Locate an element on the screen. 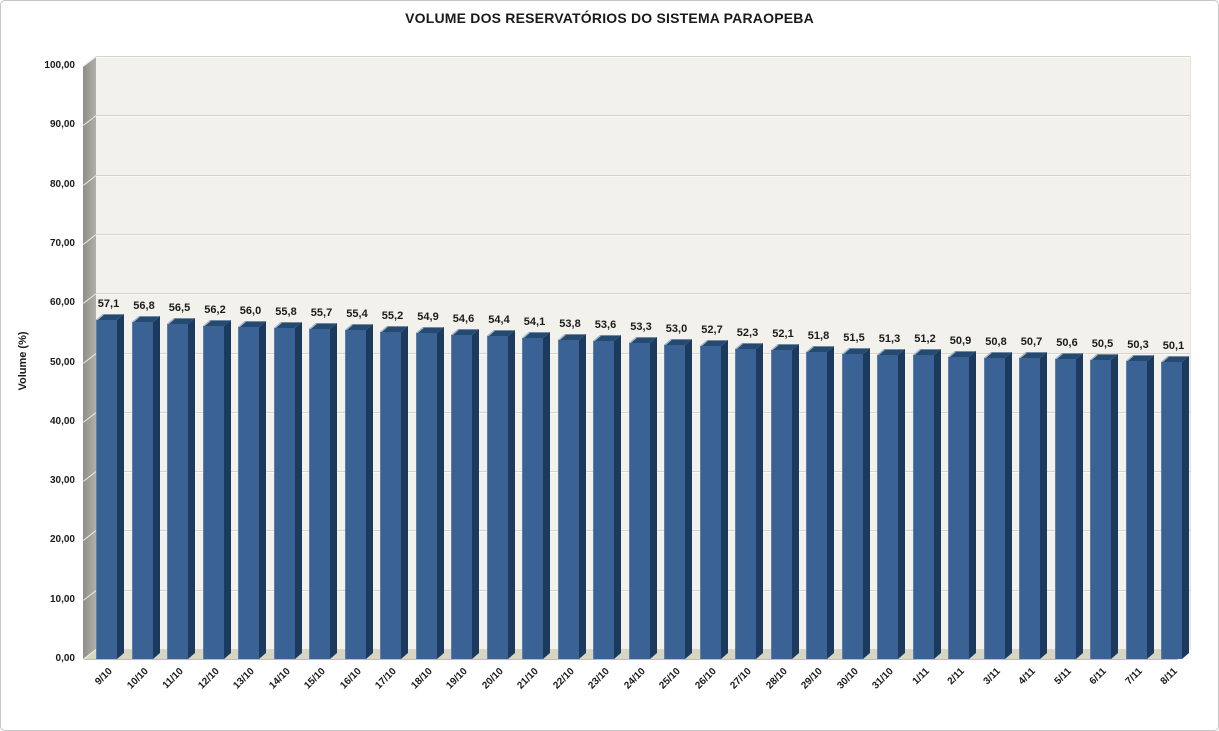 This screenshot has width=1219, height=731. bar-value-label: 50,6 is located at coordinates (1067, 342).